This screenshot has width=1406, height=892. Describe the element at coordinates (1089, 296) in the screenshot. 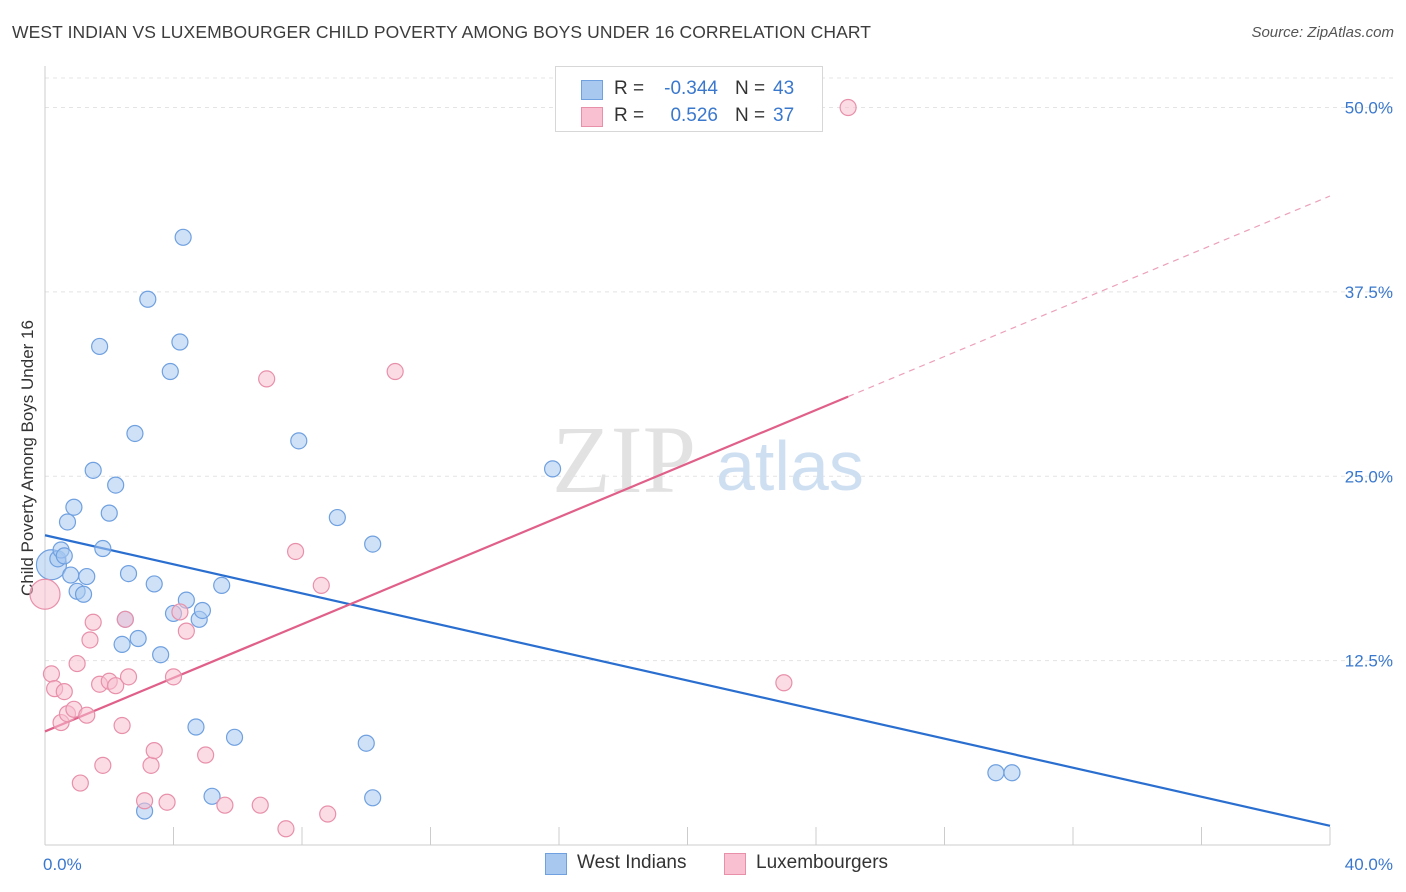

I see `trend-line-extension` at that location.